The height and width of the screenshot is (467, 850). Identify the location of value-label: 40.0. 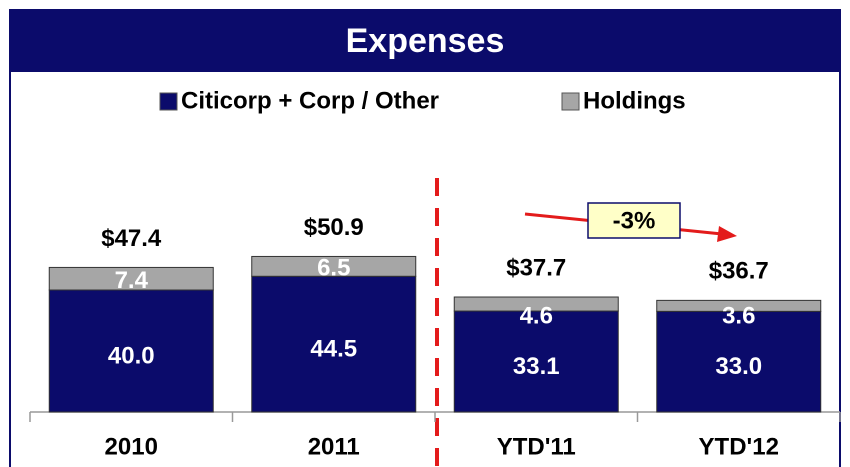
(131, 355).